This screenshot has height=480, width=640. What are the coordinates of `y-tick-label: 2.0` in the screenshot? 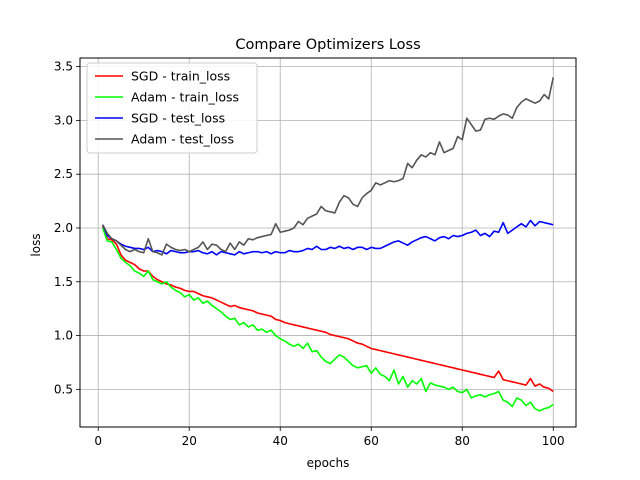 It's located at (63, 228).